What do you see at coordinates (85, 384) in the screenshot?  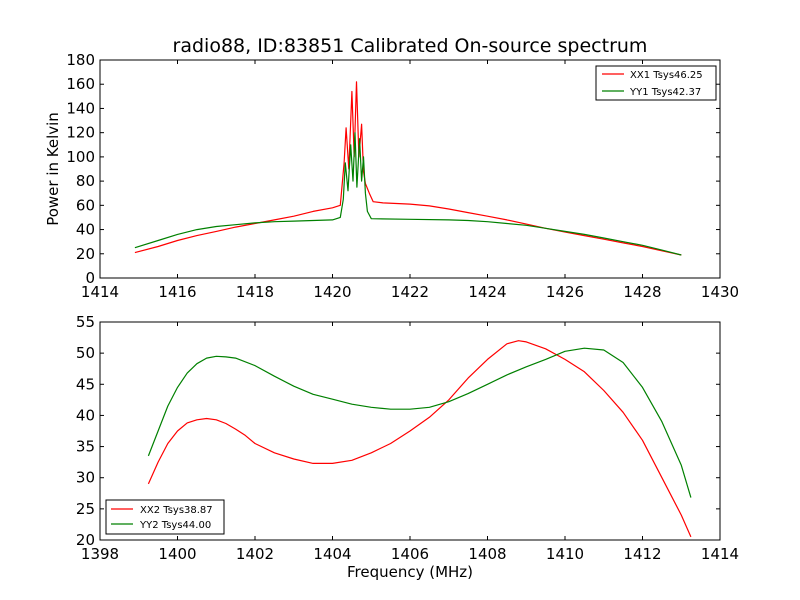 I see `chart-bottom-ytick-label: 45` at bounding box center [85, 384].